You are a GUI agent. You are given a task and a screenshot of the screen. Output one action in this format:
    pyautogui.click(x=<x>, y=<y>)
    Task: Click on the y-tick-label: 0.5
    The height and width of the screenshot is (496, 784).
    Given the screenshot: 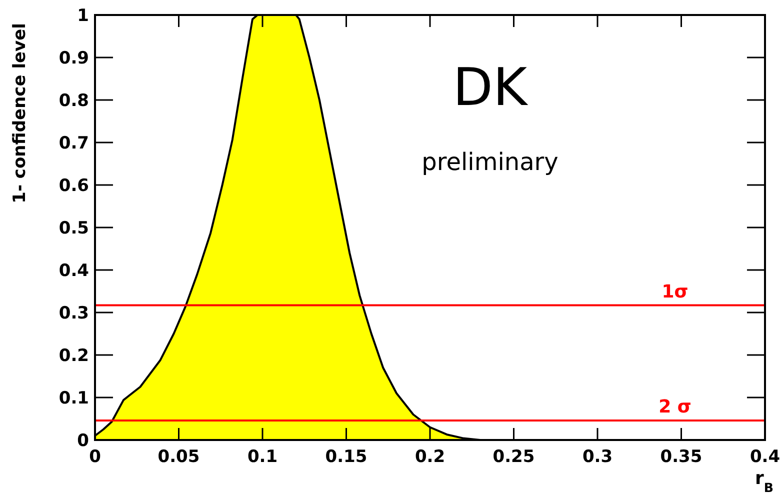 What is the action you would take?
    pyautogui.click(x=73, y=228)
    